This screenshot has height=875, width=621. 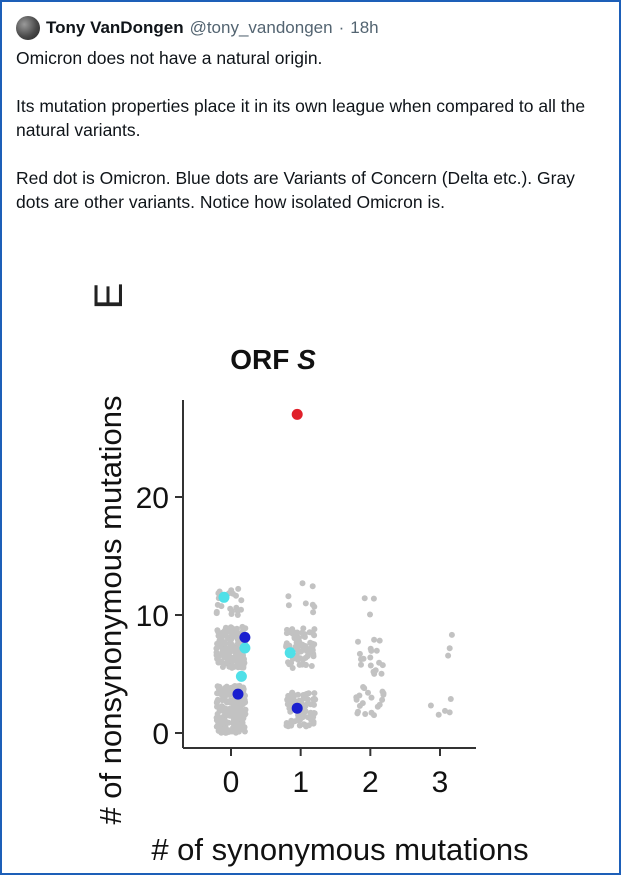 I want to click on chart-title: ORF S, so click(x=273, y=359).